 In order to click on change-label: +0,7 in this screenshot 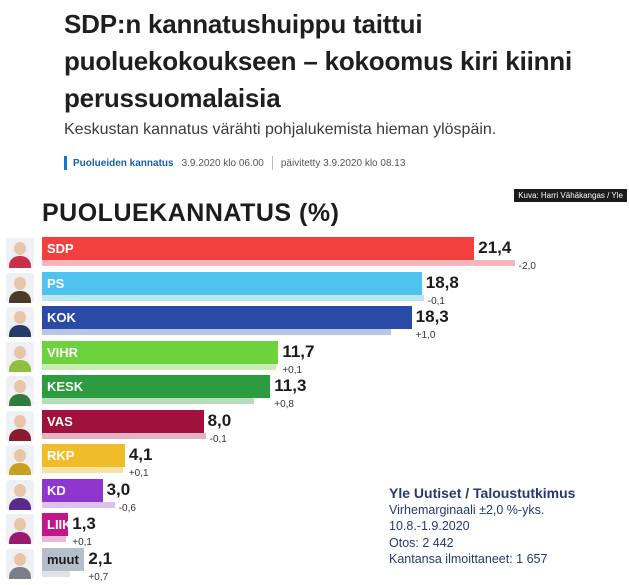, I will do `click(98, 577)`.